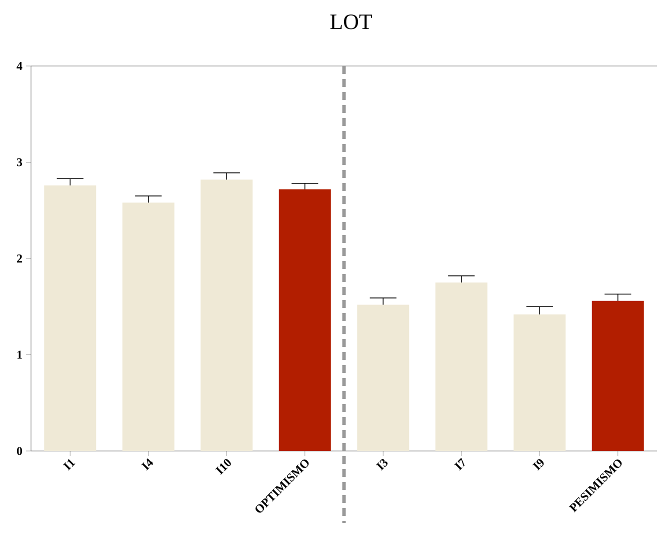 This screenshot has width=659, height=549. Describe the element at coordinates (351, 22) in the screenshot. I see `chart-title: LOT` at that location.